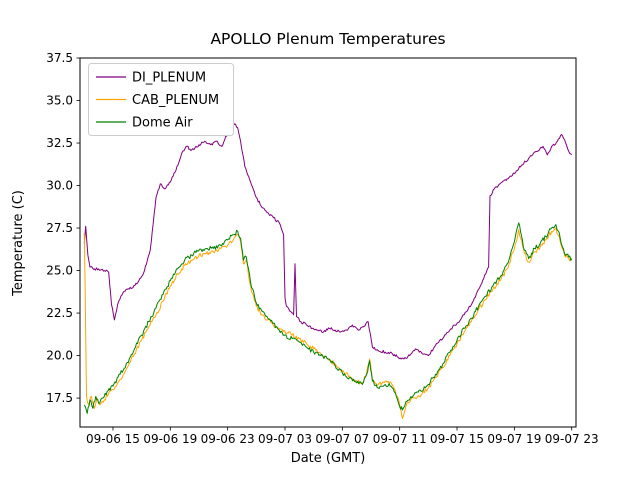 The width and height of the screenshot is (640, 480). I want to click on y-ticks: 17.5 20.0 22.5 25.0 27.5 30.0 32.5 35.0 37.5, so click(63, 228).